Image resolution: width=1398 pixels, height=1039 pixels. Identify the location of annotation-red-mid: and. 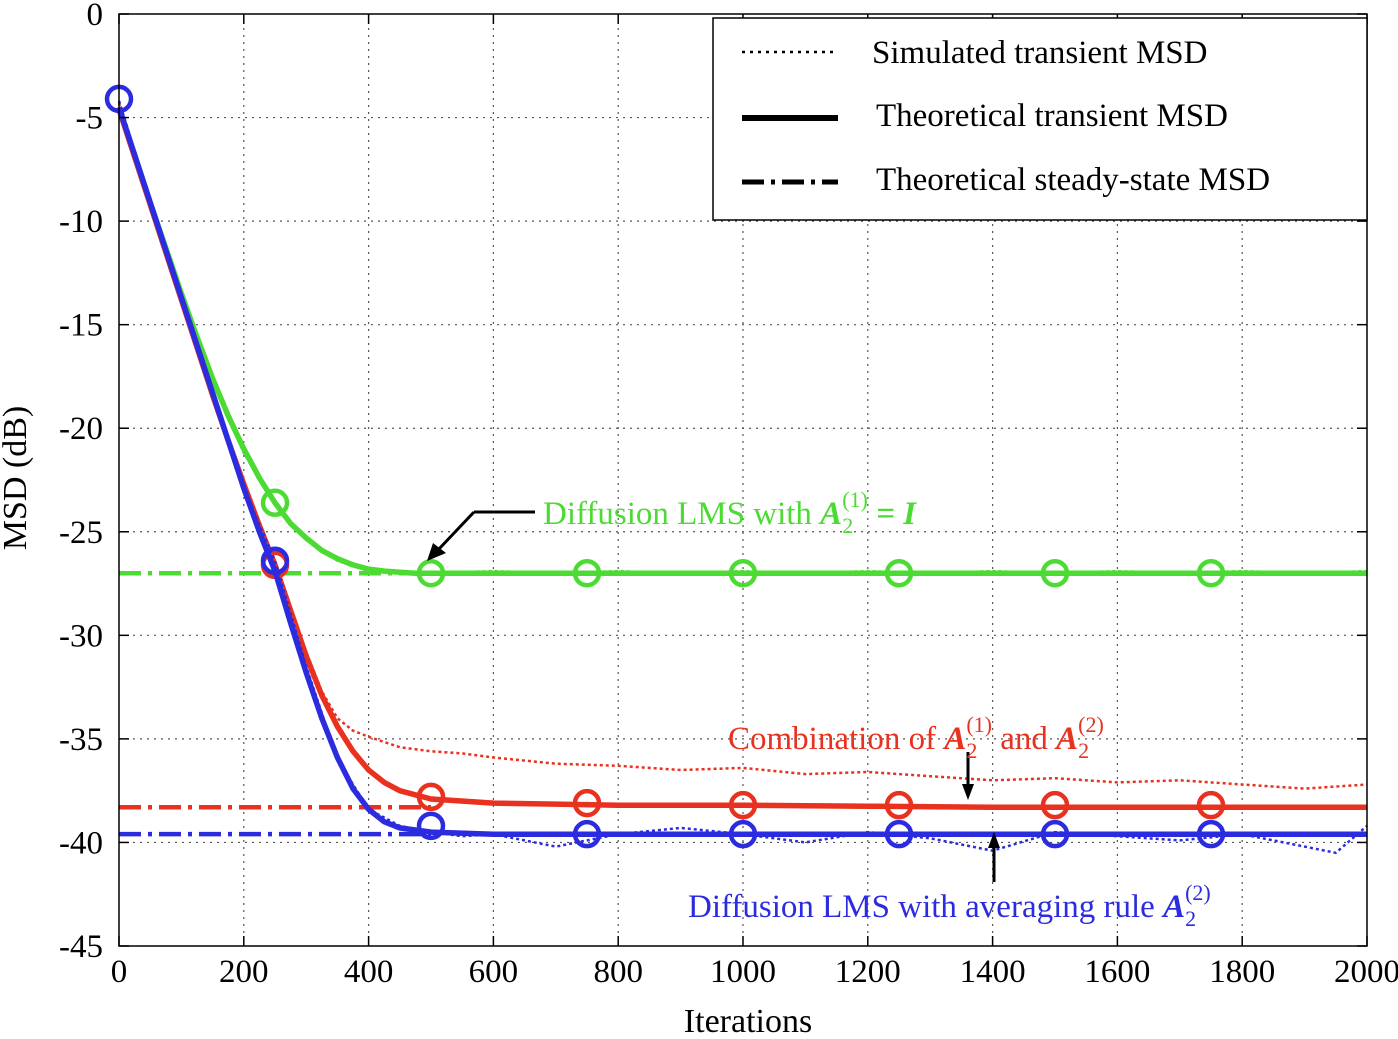
(1024, 739).